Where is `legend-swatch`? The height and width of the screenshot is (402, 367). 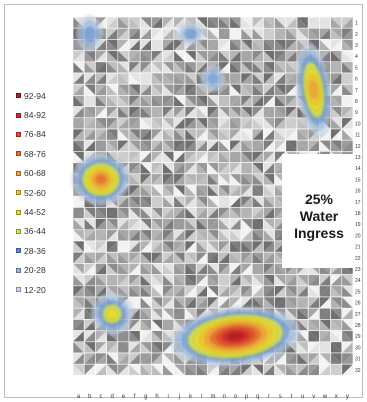
legend-swatch is located at coordinates (18, 96).